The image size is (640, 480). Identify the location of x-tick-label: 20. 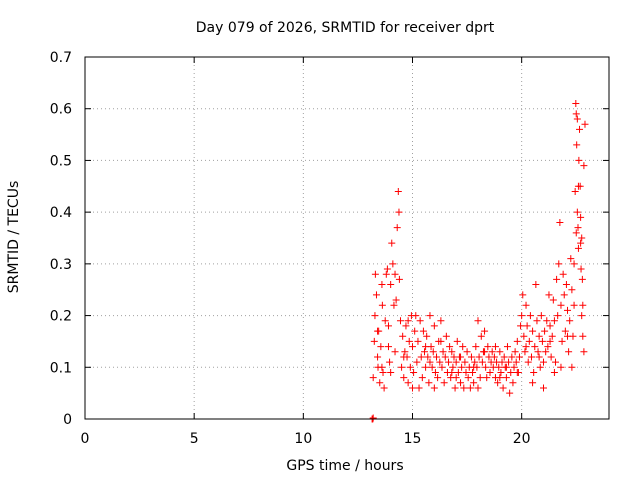
(522, 439).